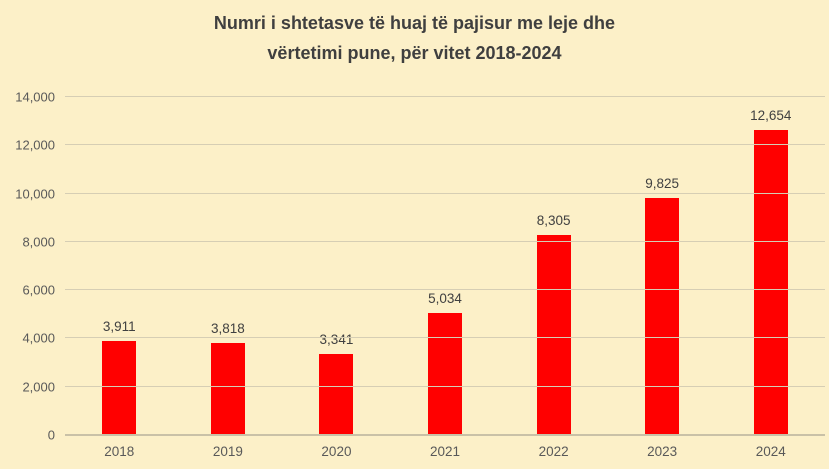  Describe the element at coordinates (227, 451) in the screenshot. I see `x-tick-label: 2019` at that location.